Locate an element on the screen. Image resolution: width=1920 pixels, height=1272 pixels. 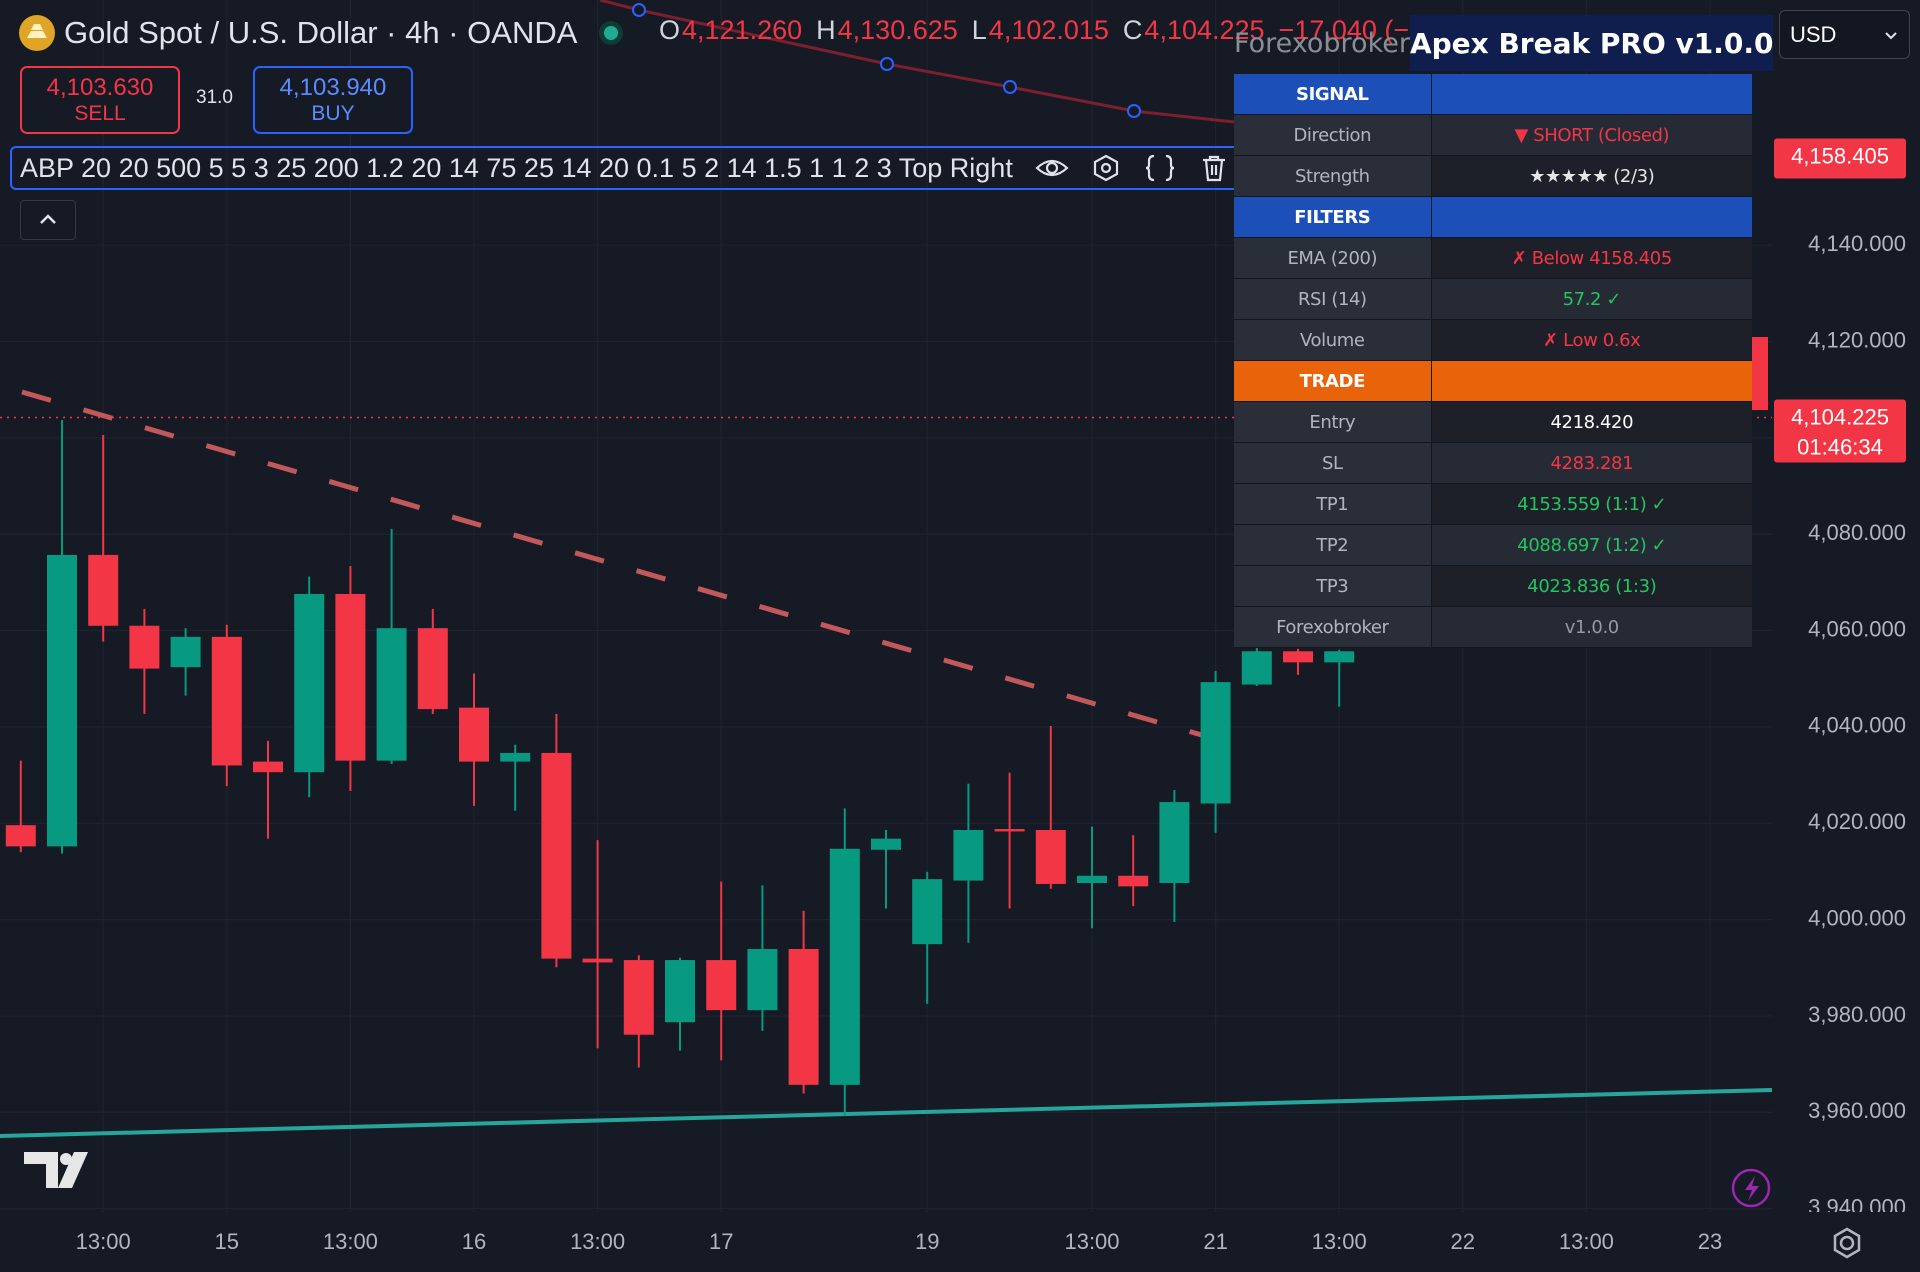
ohlc-key: L is located at coordinates (979, 30).